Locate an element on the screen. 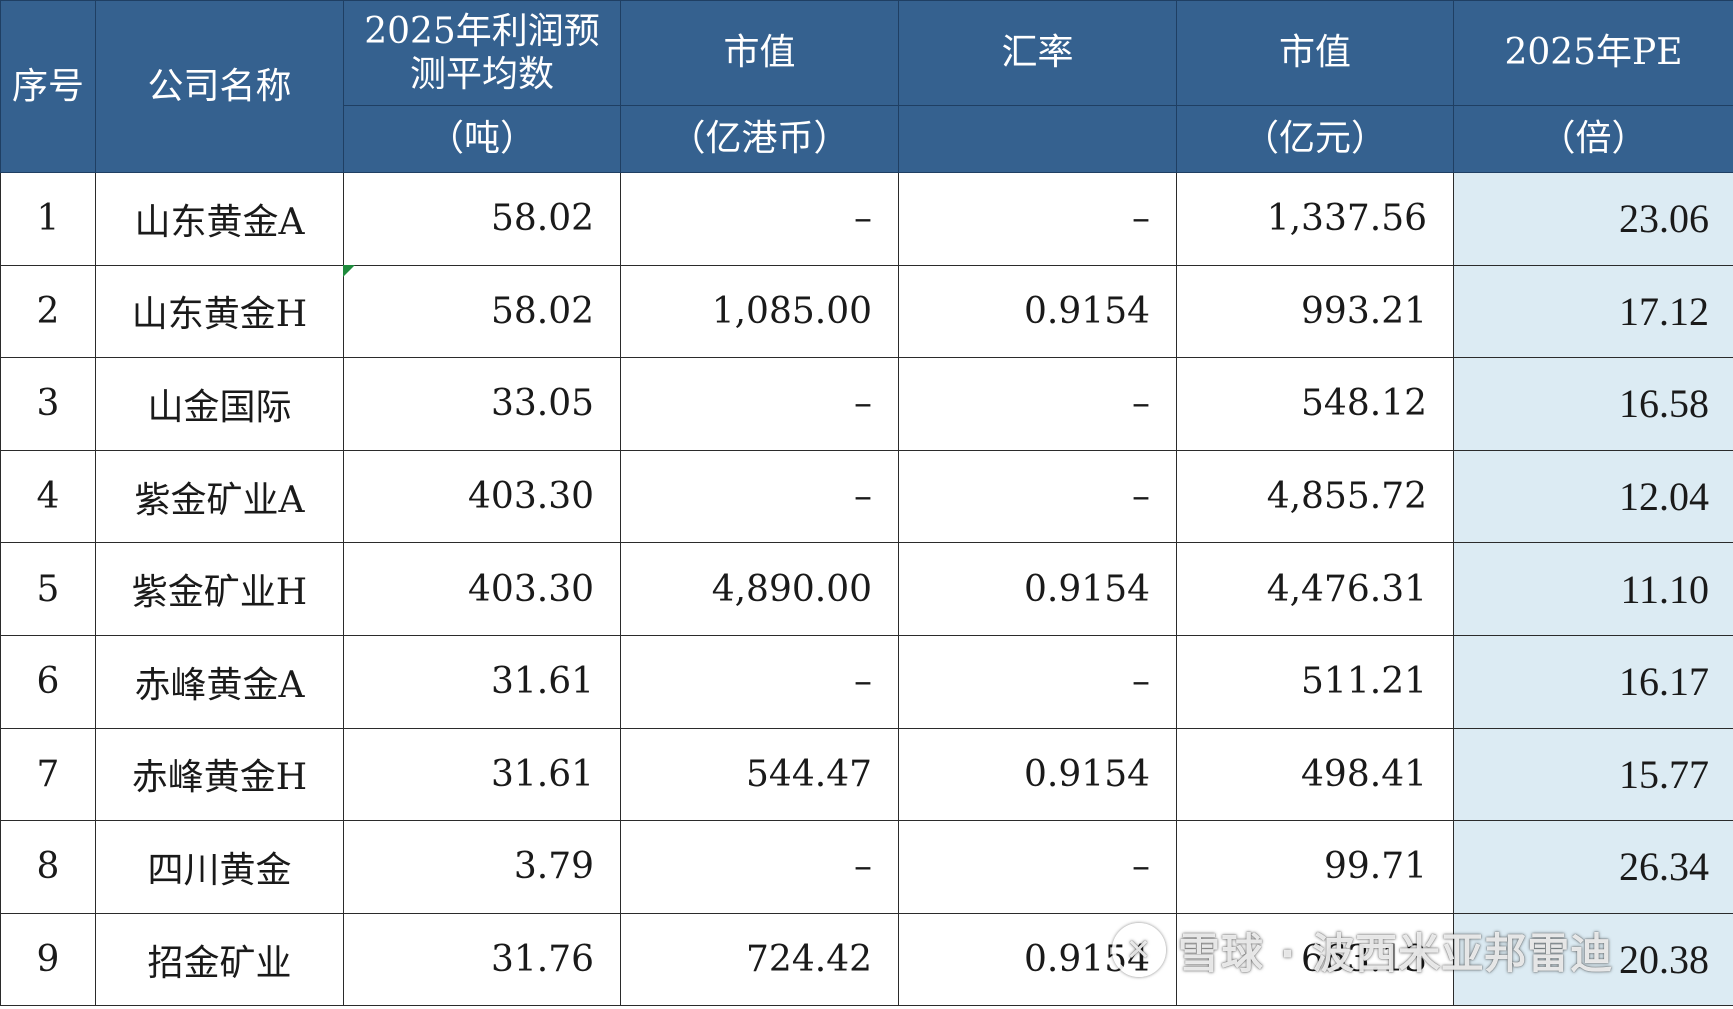  cell-pe: 16.58 is located at coordinates (1593, 404).